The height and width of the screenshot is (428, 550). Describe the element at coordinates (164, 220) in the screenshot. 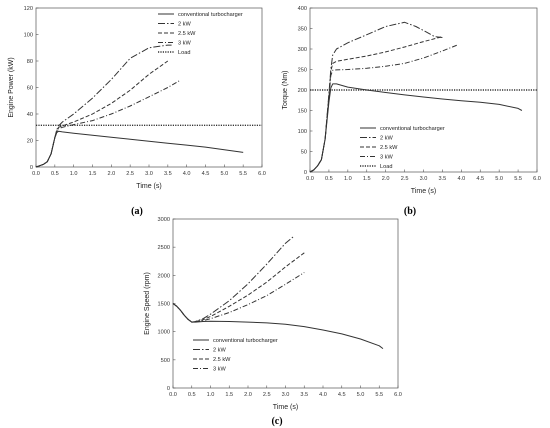

I see `y-tick-label: 3000` at that location.